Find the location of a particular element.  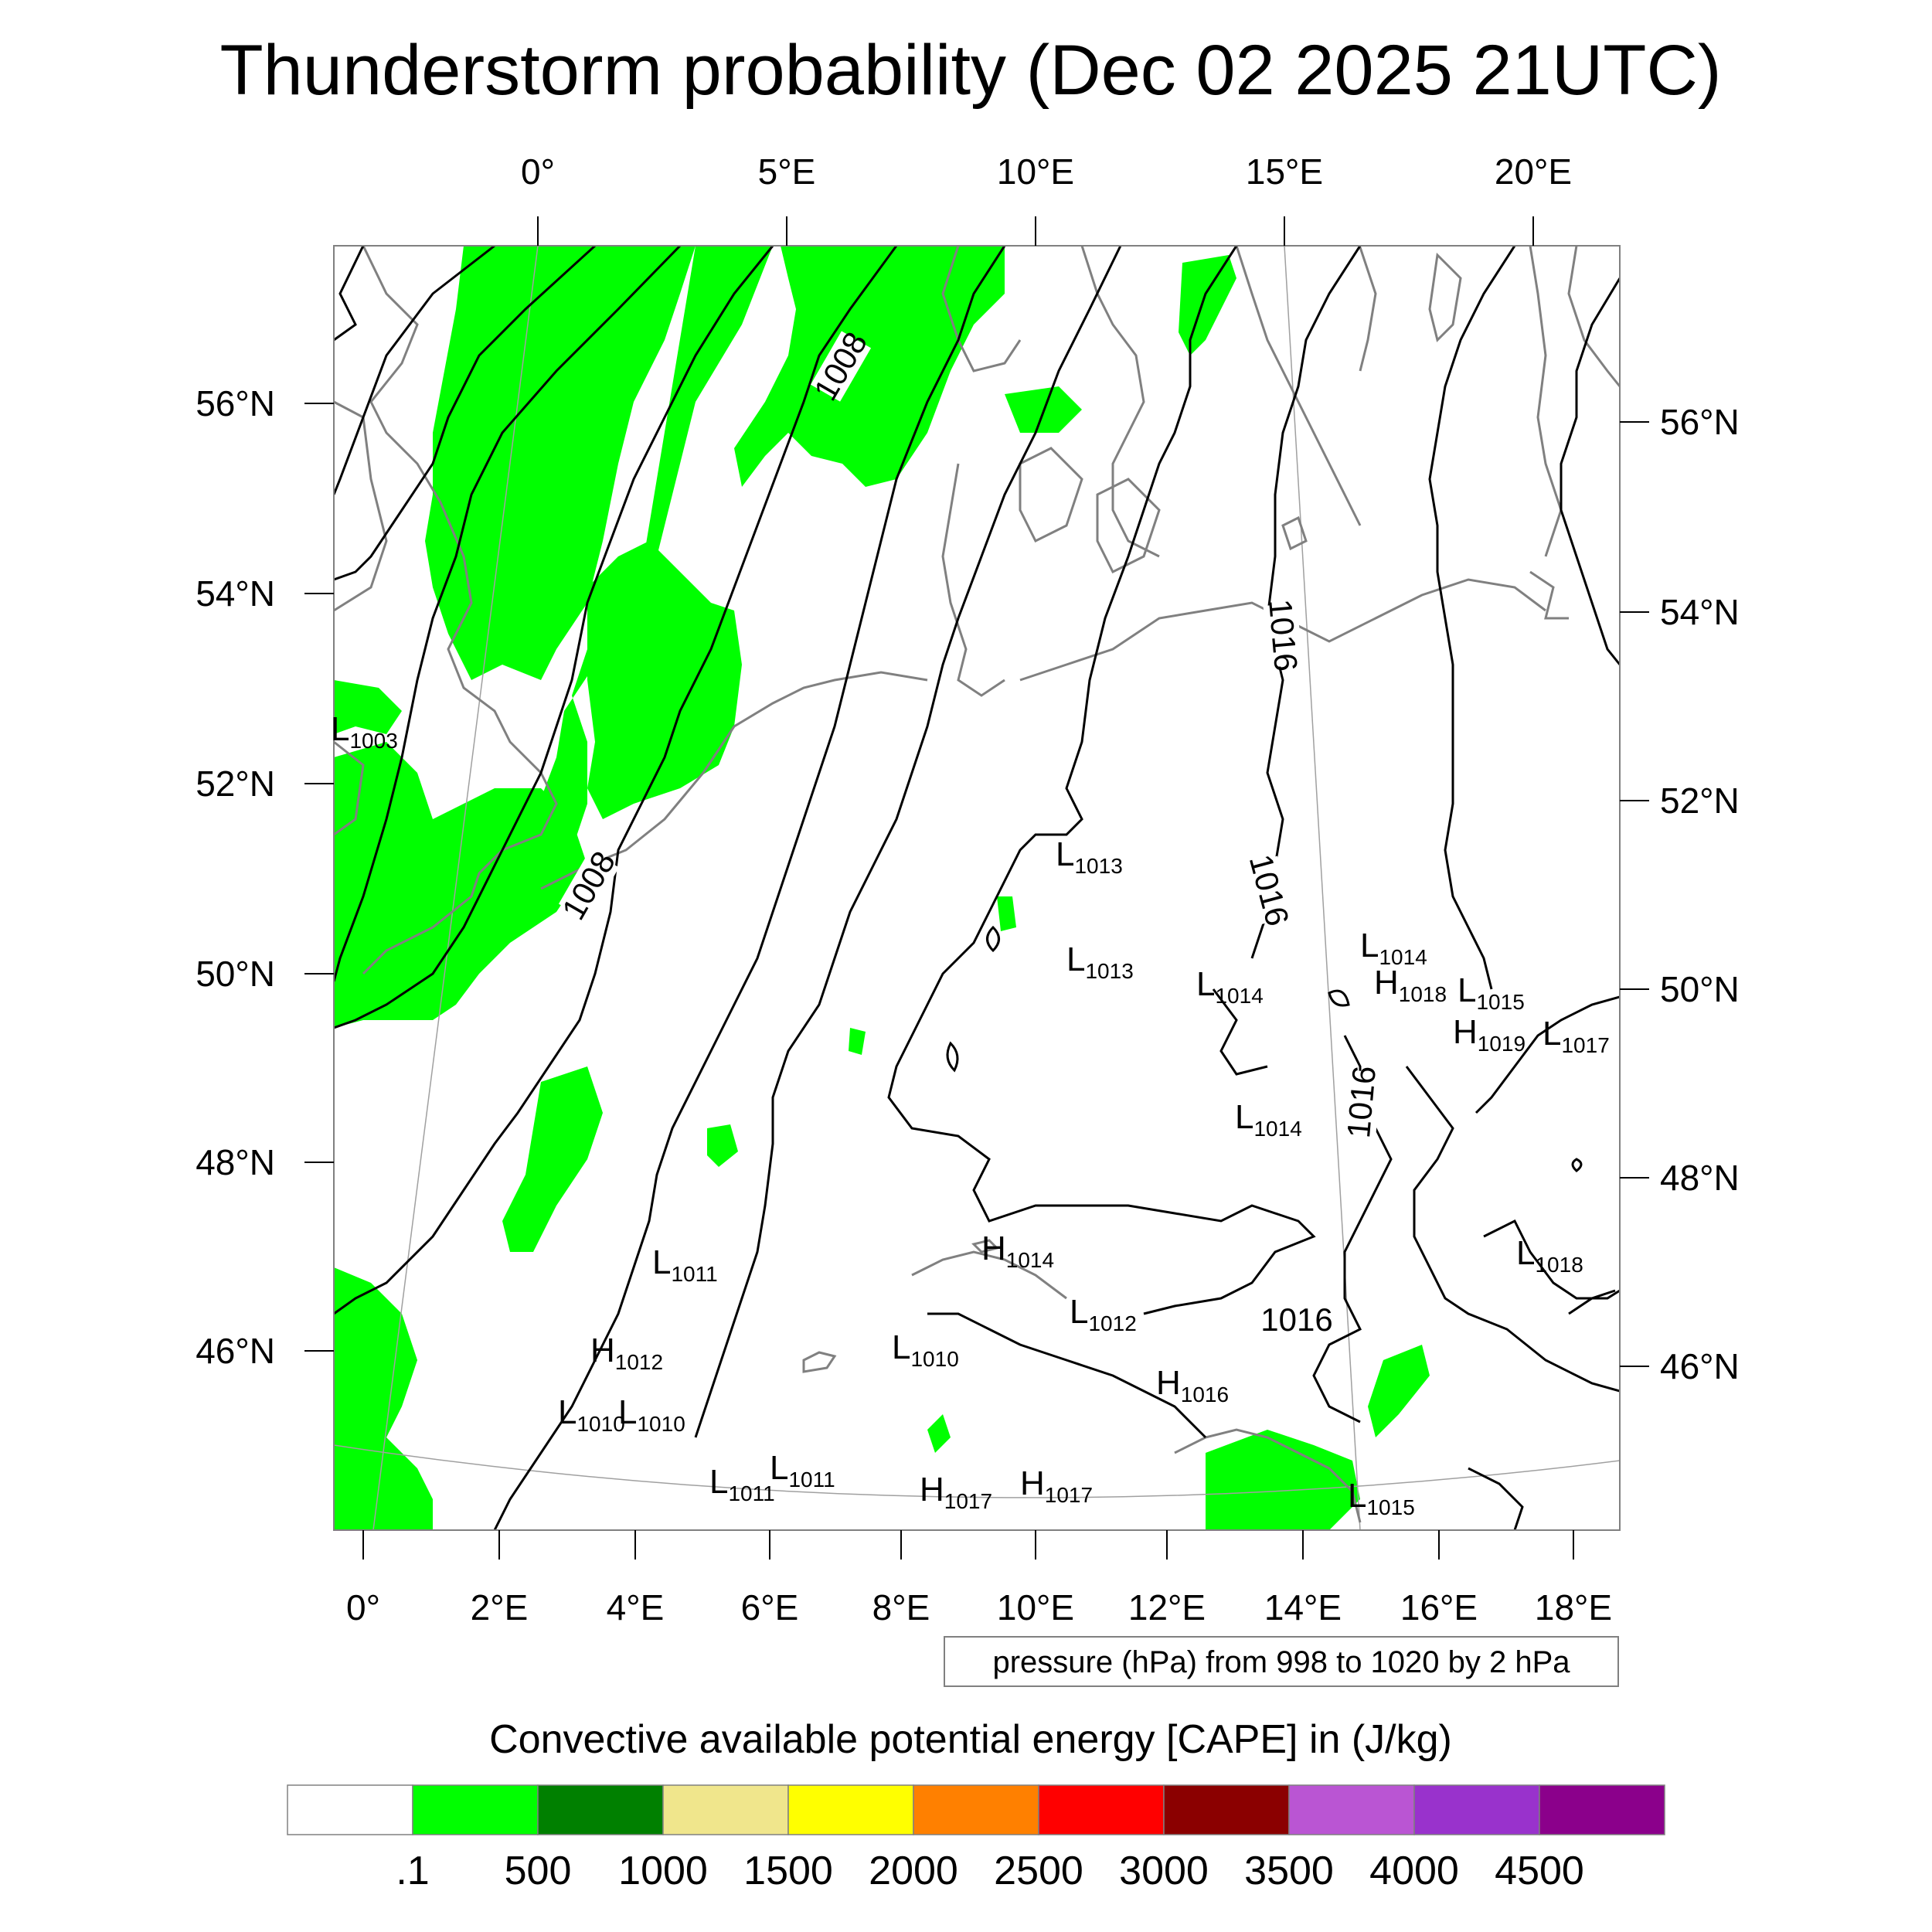

coast-lake-geneva is located at coordinates (820, 1362).